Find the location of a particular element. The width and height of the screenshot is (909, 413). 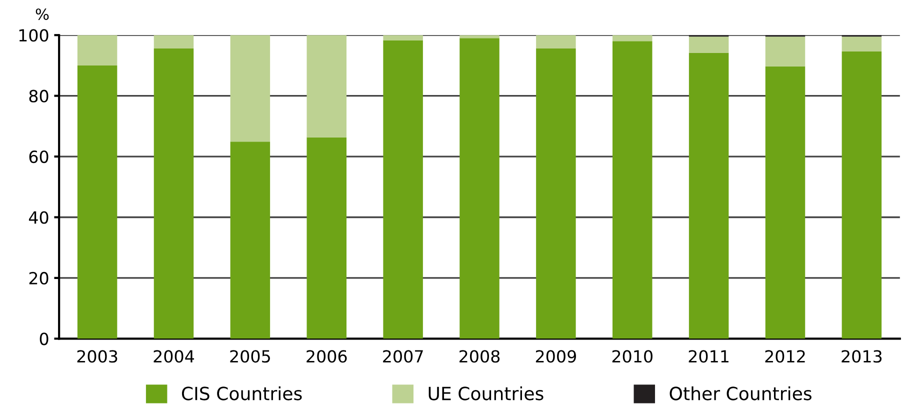

y-tick-label: 80 is located at coordinates (38, 96).